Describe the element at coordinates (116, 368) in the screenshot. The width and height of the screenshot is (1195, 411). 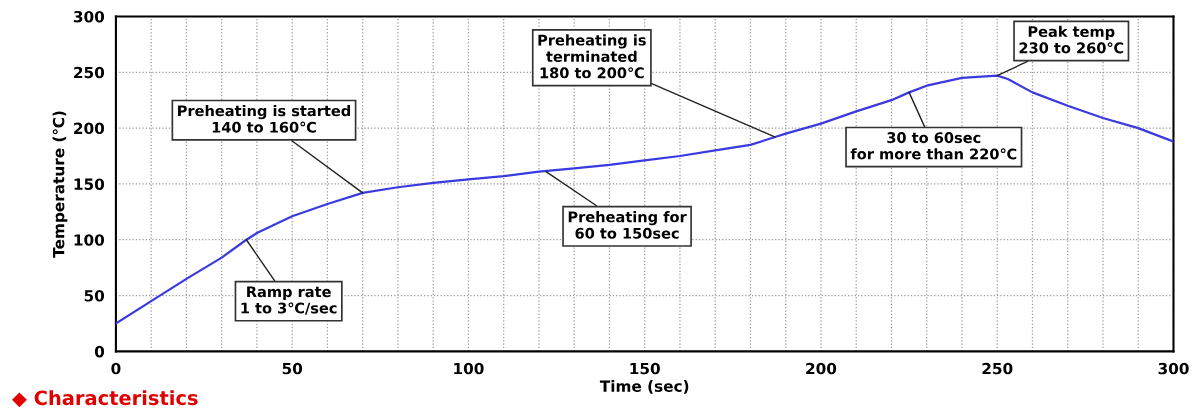
I see `x-tick-label: 0` at that location.